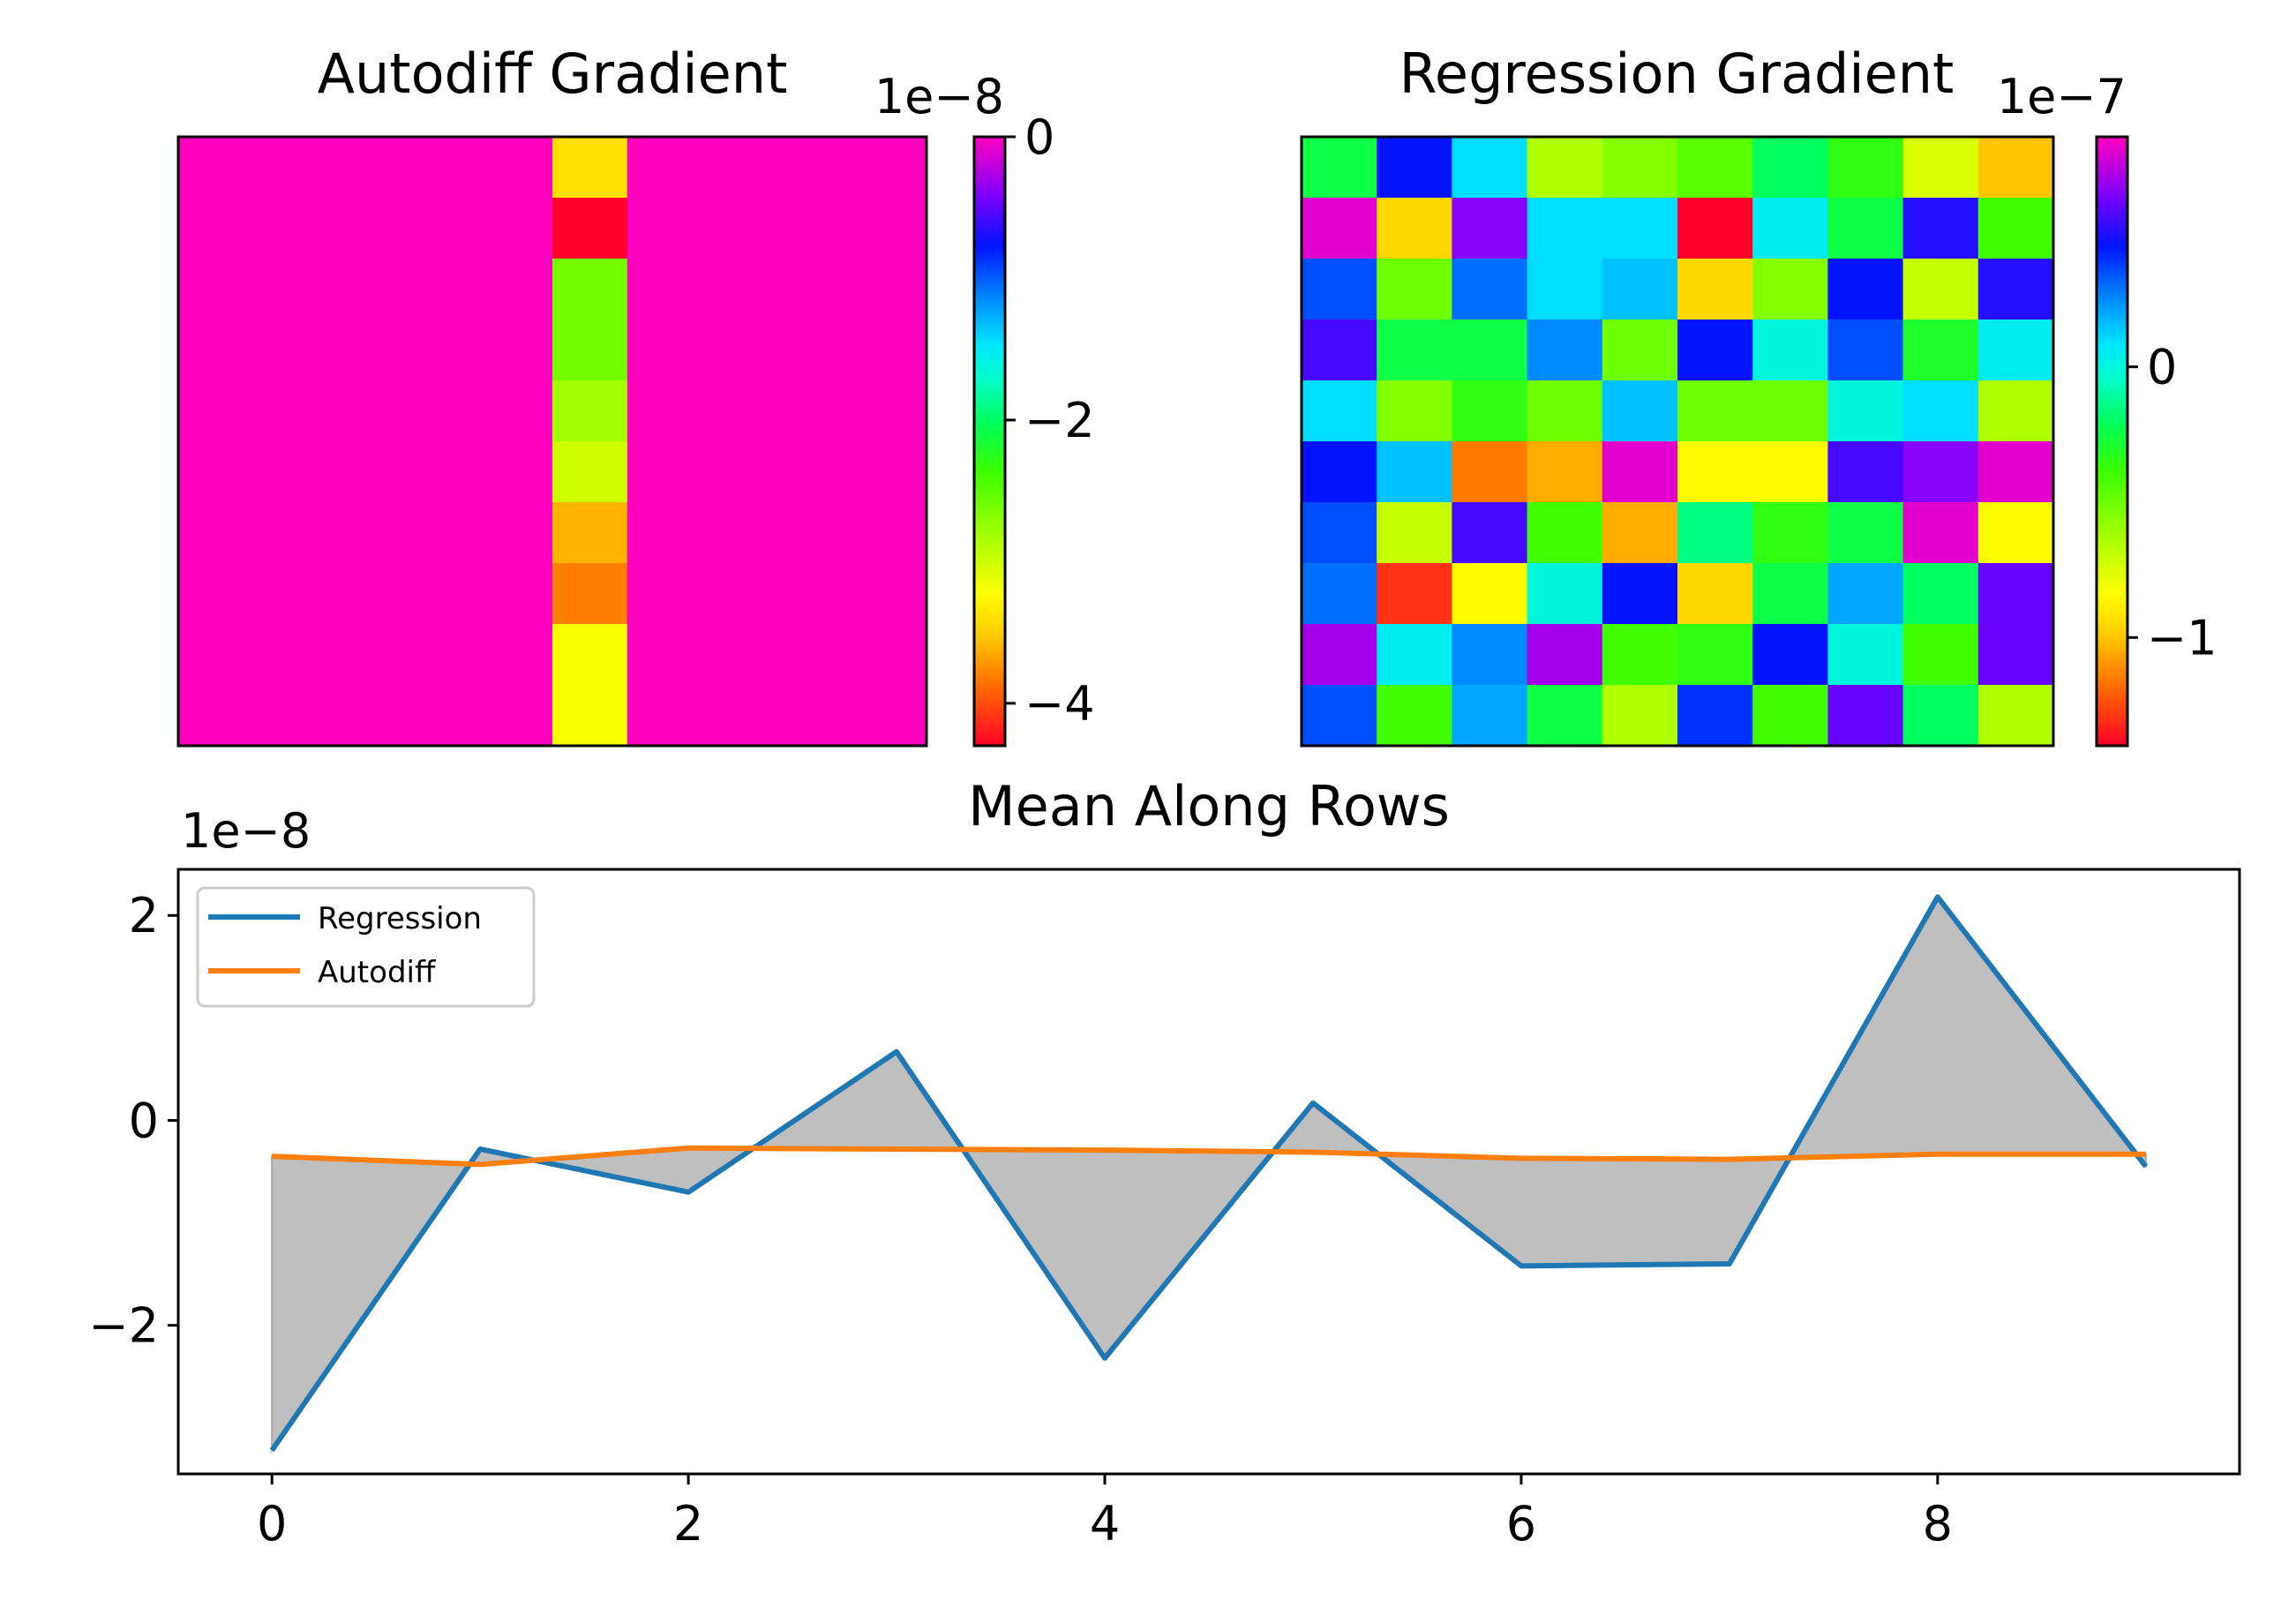 The height and width of the screenshot is (1616, 2296). What do you see at coordinates (590, 168) in the screenshot?
I see `autodiff-cell-r0-c5` at bounding box center [590, 168].